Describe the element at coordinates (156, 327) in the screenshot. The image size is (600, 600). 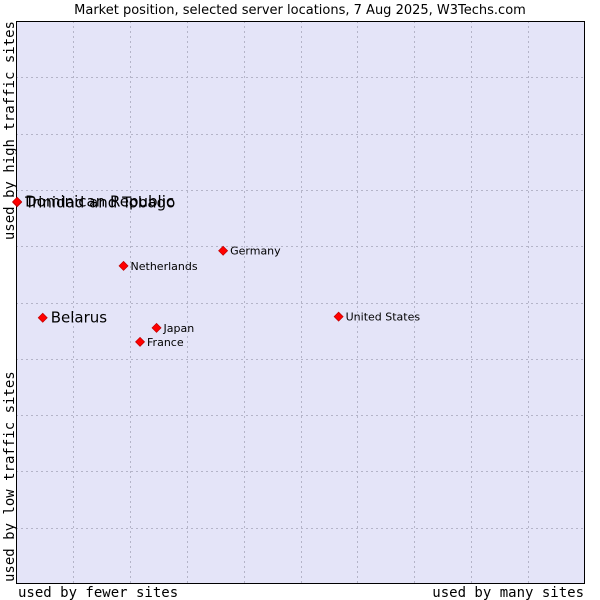
I see `point-marker-japan` at that location.